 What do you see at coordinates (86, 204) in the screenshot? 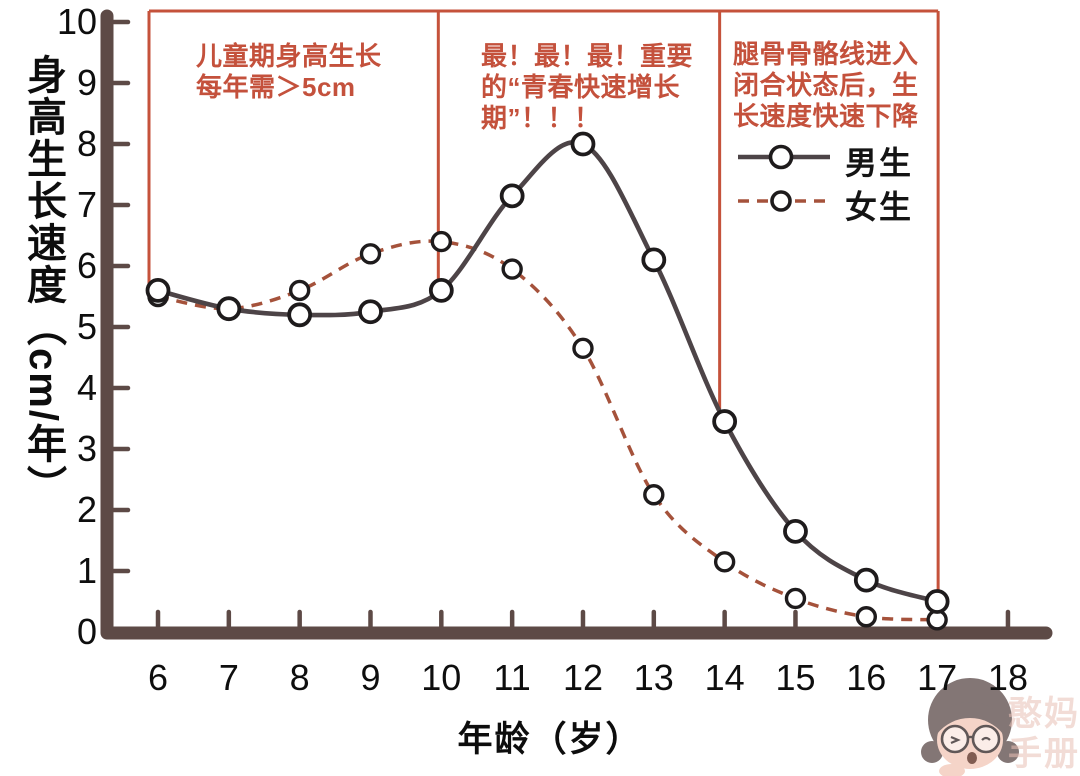
I see `y-tick-label-7: 7` at bounding box center [86, 204].